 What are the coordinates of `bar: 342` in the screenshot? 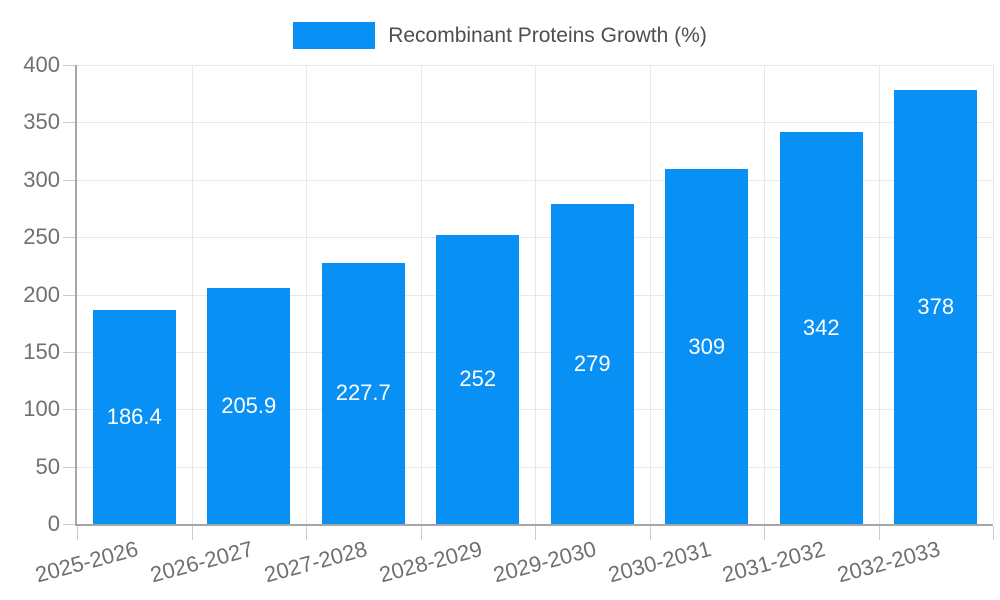 It's located at (821, 327).